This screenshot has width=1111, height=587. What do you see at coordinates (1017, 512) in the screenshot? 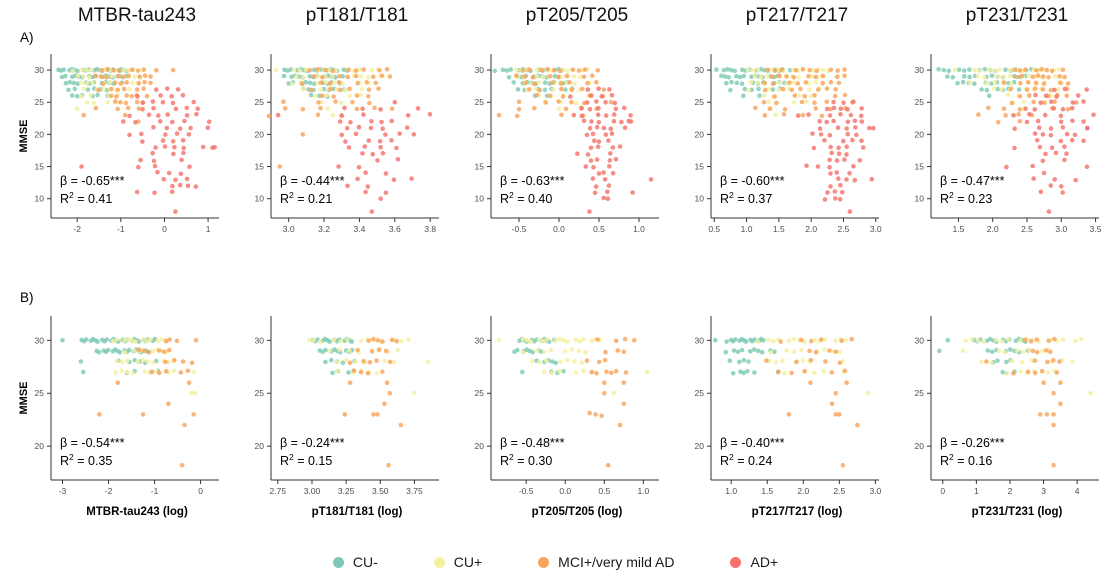
I see `x-axis-label: pT231/T231 (log)` at bounding box center [1017, 512].